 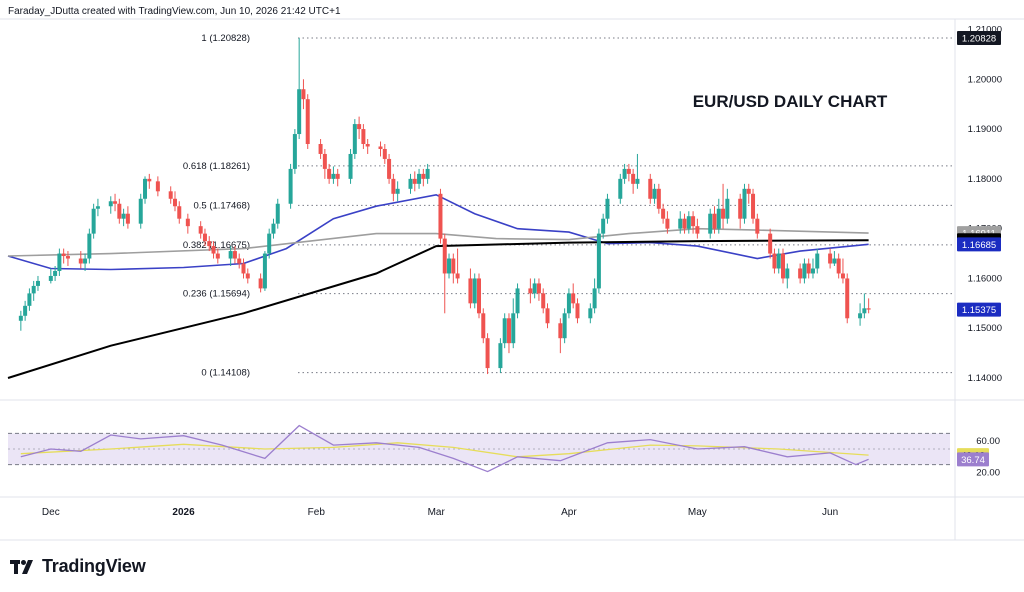 I want to click on x-tick-label: 2026, so click(x=183, y=512).